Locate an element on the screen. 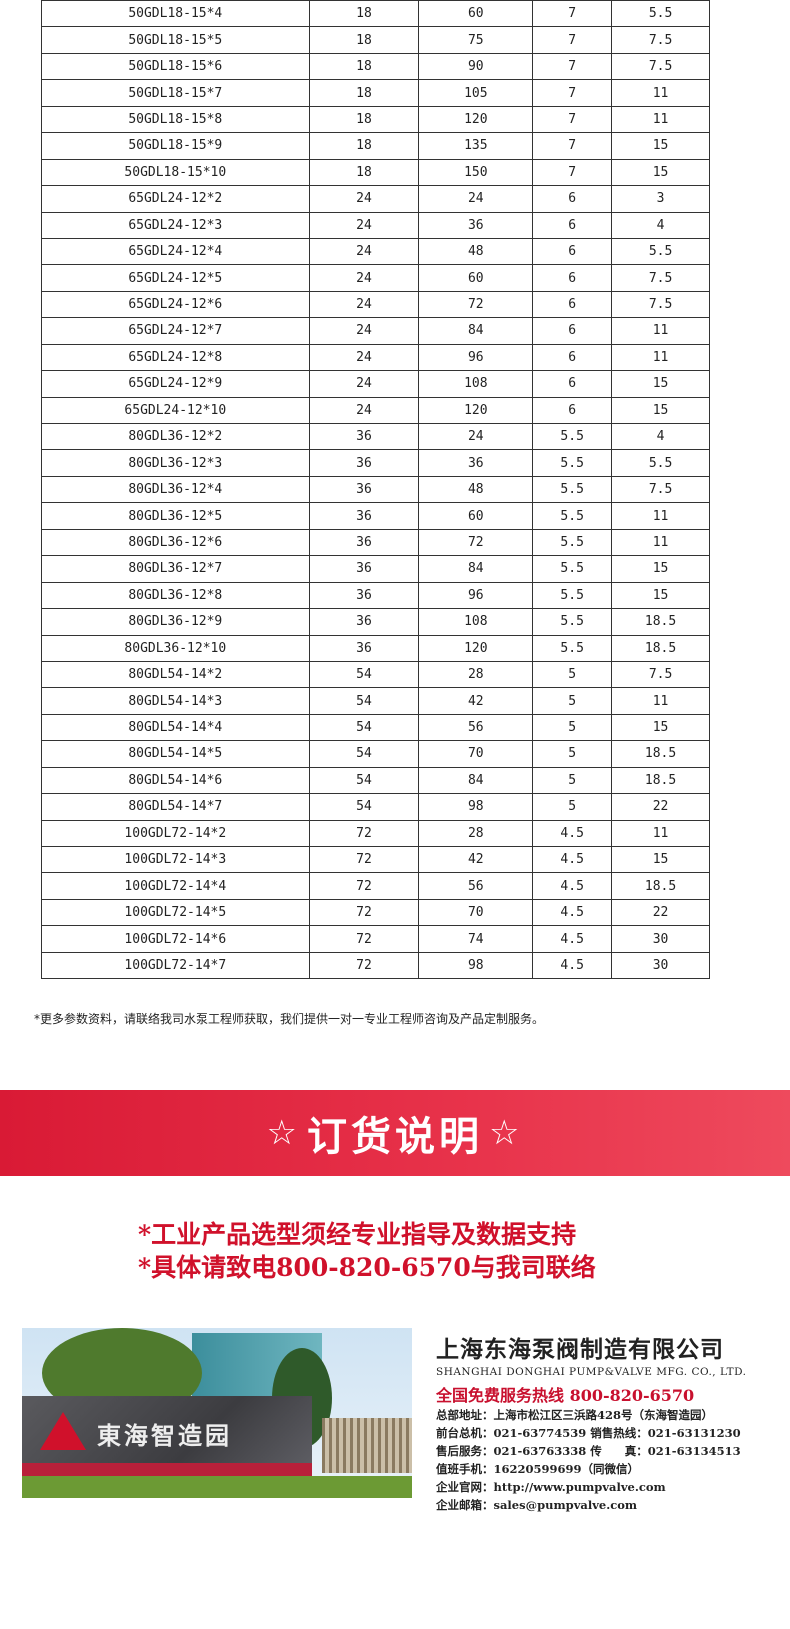 The height and width of the screenshot is (1629, 790). table-row: 65GDL24-12*9 24 108 6 15 is located at coordinates (375, 384).